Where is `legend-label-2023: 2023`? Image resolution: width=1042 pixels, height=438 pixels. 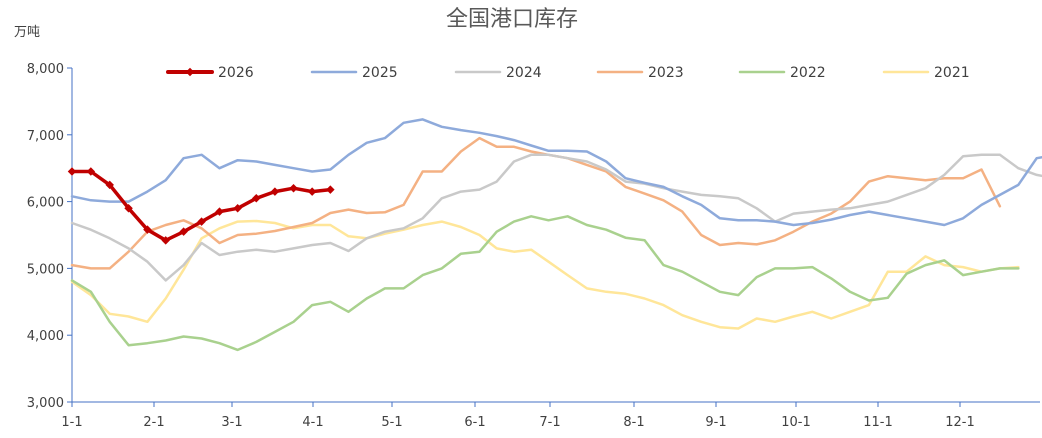 legend-label-2023: 2023 is located at coordinates (666, 73).